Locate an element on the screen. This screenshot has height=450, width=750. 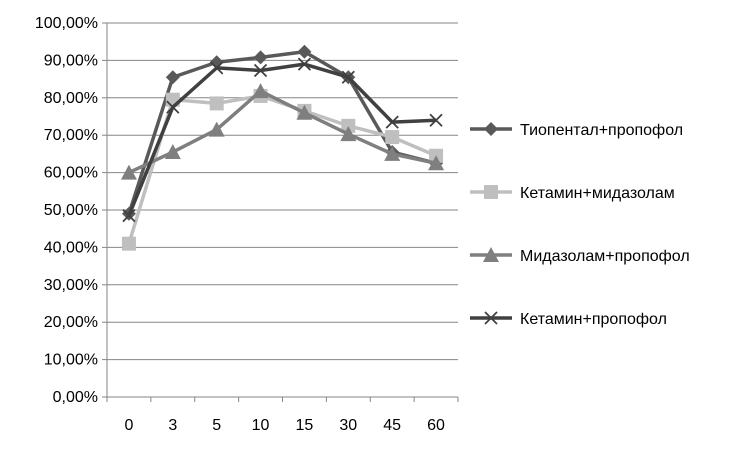
legend-item: Мидазолам+пропофол is located at coordinates (580, 256).